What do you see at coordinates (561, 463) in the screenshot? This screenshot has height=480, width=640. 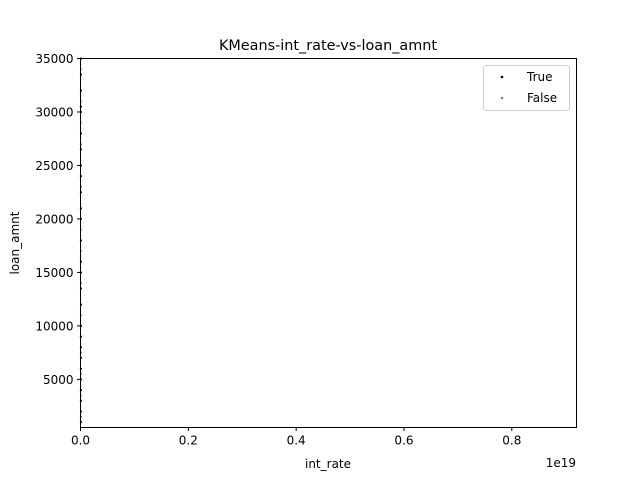 I see `x-axis-offset-label: 1e19` at bounding box center [561, 463].